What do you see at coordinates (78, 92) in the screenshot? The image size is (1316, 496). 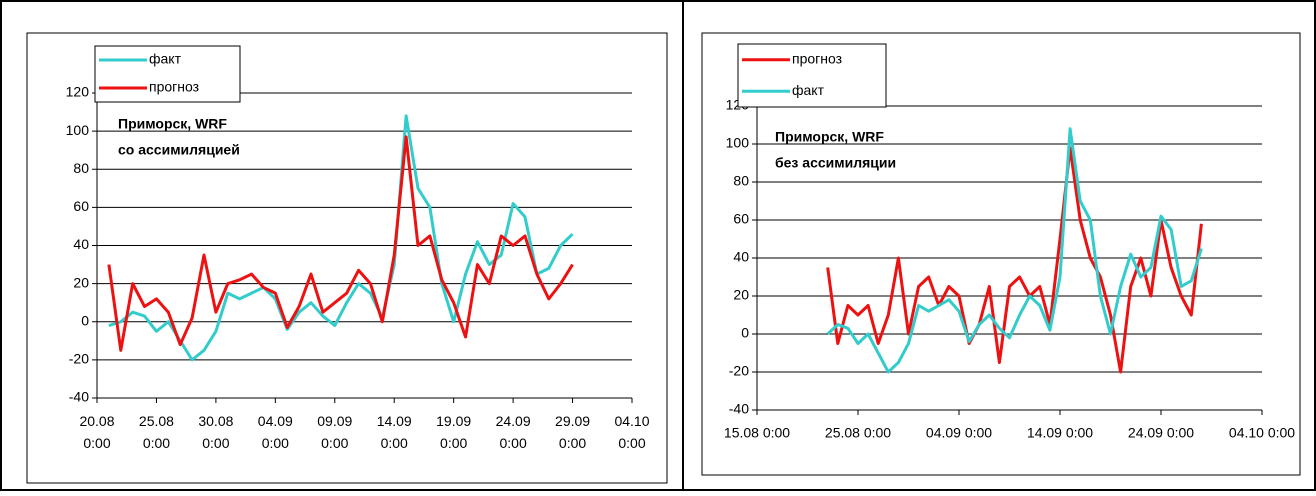 I see `y-tick-label: 120` at bounding box center [78, 92].